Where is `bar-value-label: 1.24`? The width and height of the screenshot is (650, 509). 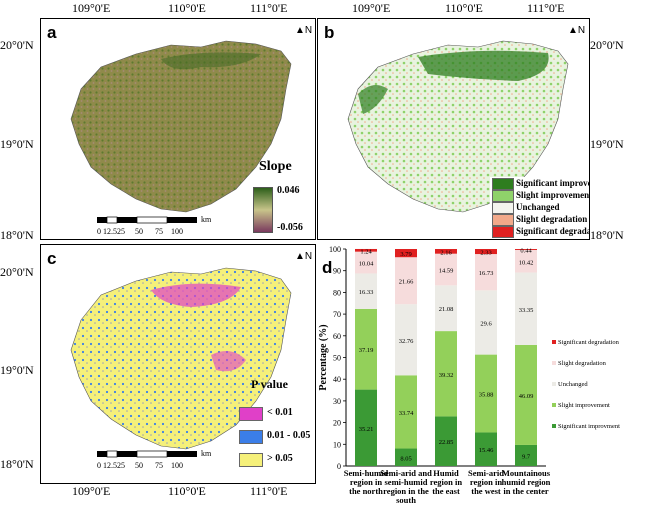 bar-value-label: 1.24 is located at coordinates (366, 251).